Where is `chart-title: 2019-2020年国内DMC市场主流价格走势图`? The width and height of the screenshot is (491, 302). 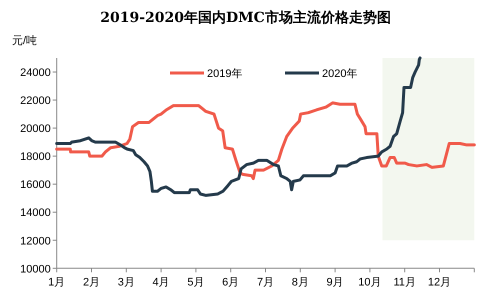 chart-title: 2019-2020年国内DMC市场主流价格走势图 is located at coordinates (245, 17).